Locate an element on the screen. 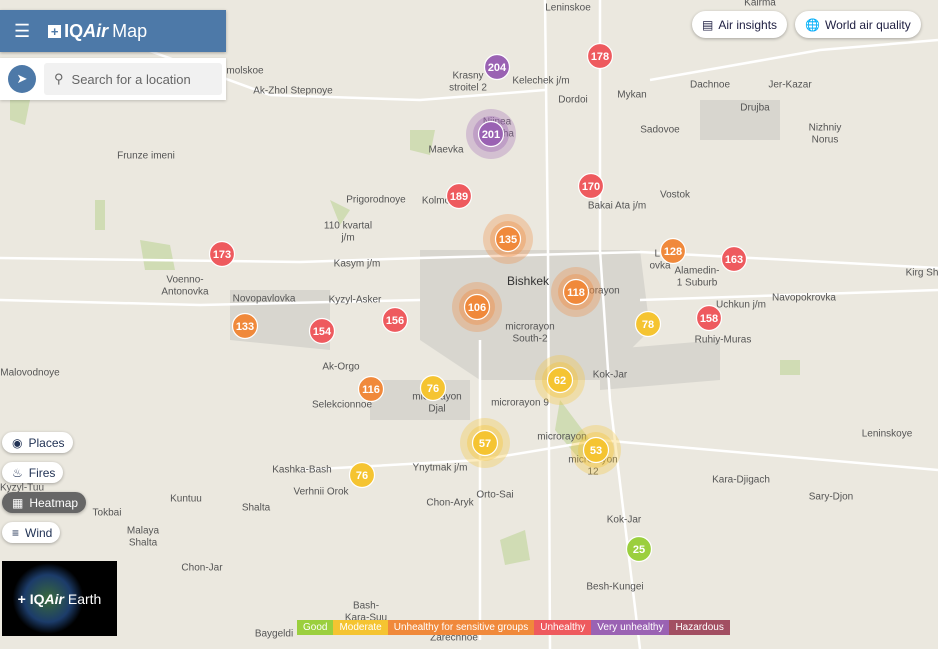  place-label: Alamedin- is located at coordinates (696, 271).